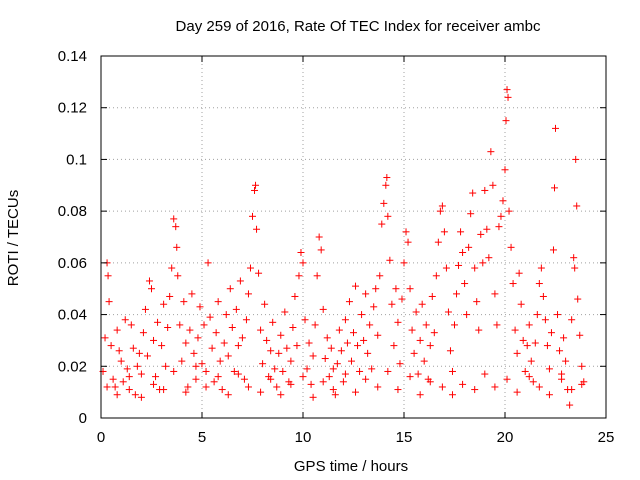 Image resolution: width=640 pixels, height=480 pixels. Describe the element at coordinates (606, 437) in the screenshot. I see `x-tick-label: 25` at that location.